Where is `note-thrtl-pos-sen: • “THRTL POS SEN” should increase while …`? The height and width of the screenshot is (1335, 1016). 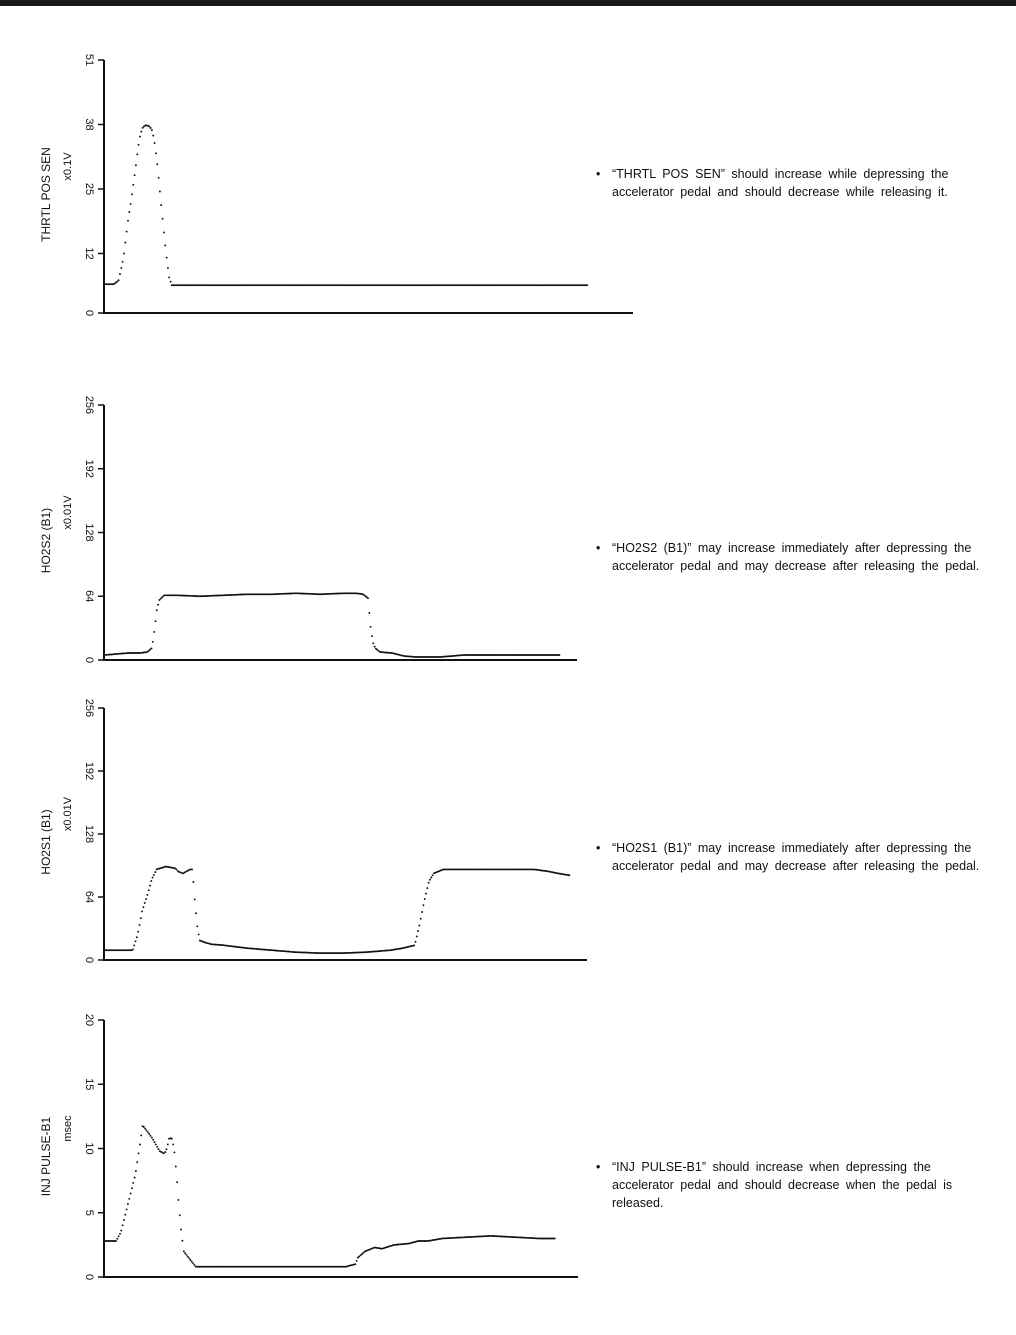 note-thrtl-pos-sen: • “THRTL POS SEN” should increase while … is located at coordinates (796, 183).